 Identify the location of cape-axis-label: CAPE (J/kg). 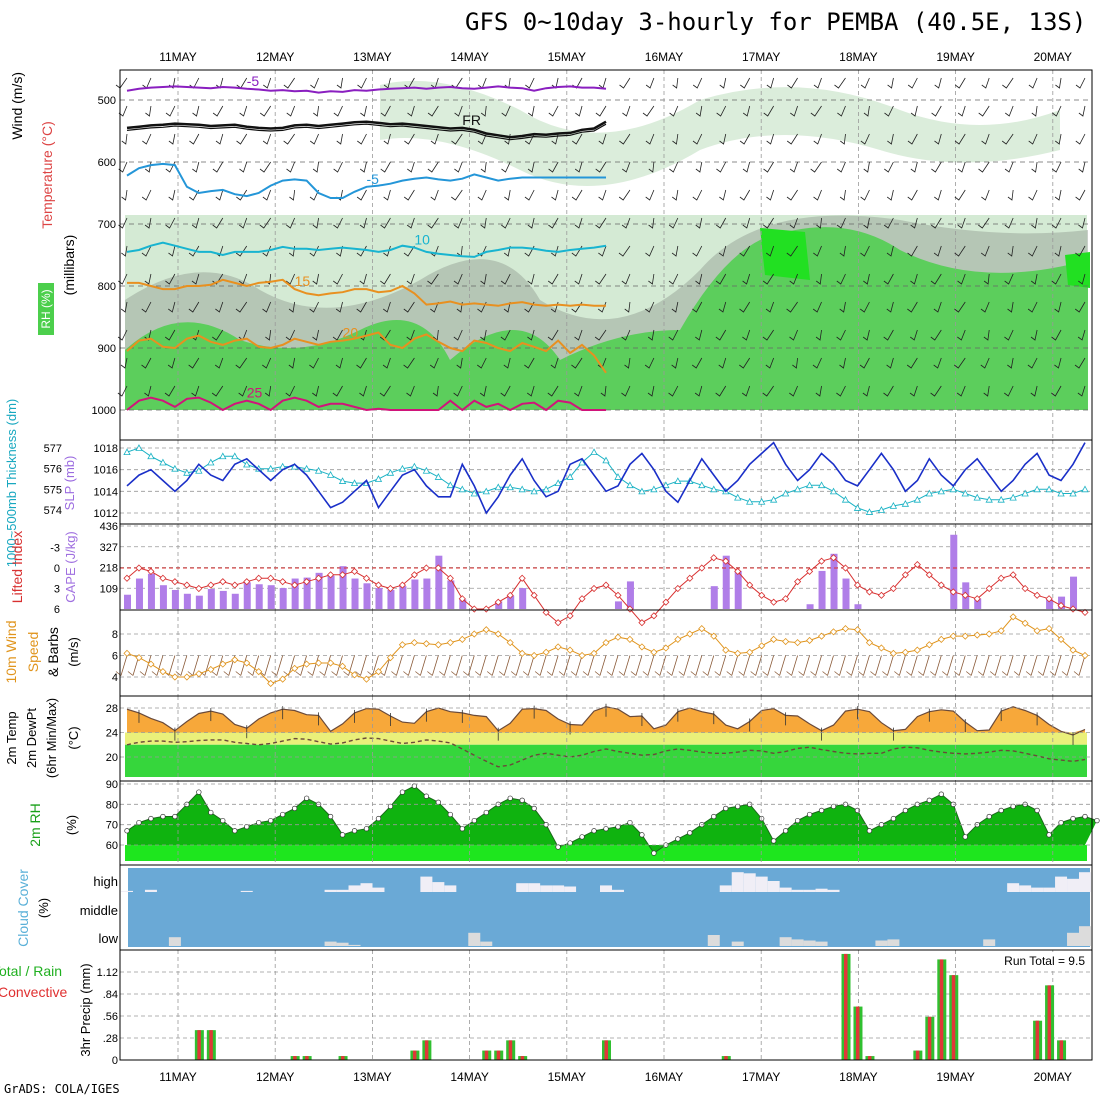
(70, 567).